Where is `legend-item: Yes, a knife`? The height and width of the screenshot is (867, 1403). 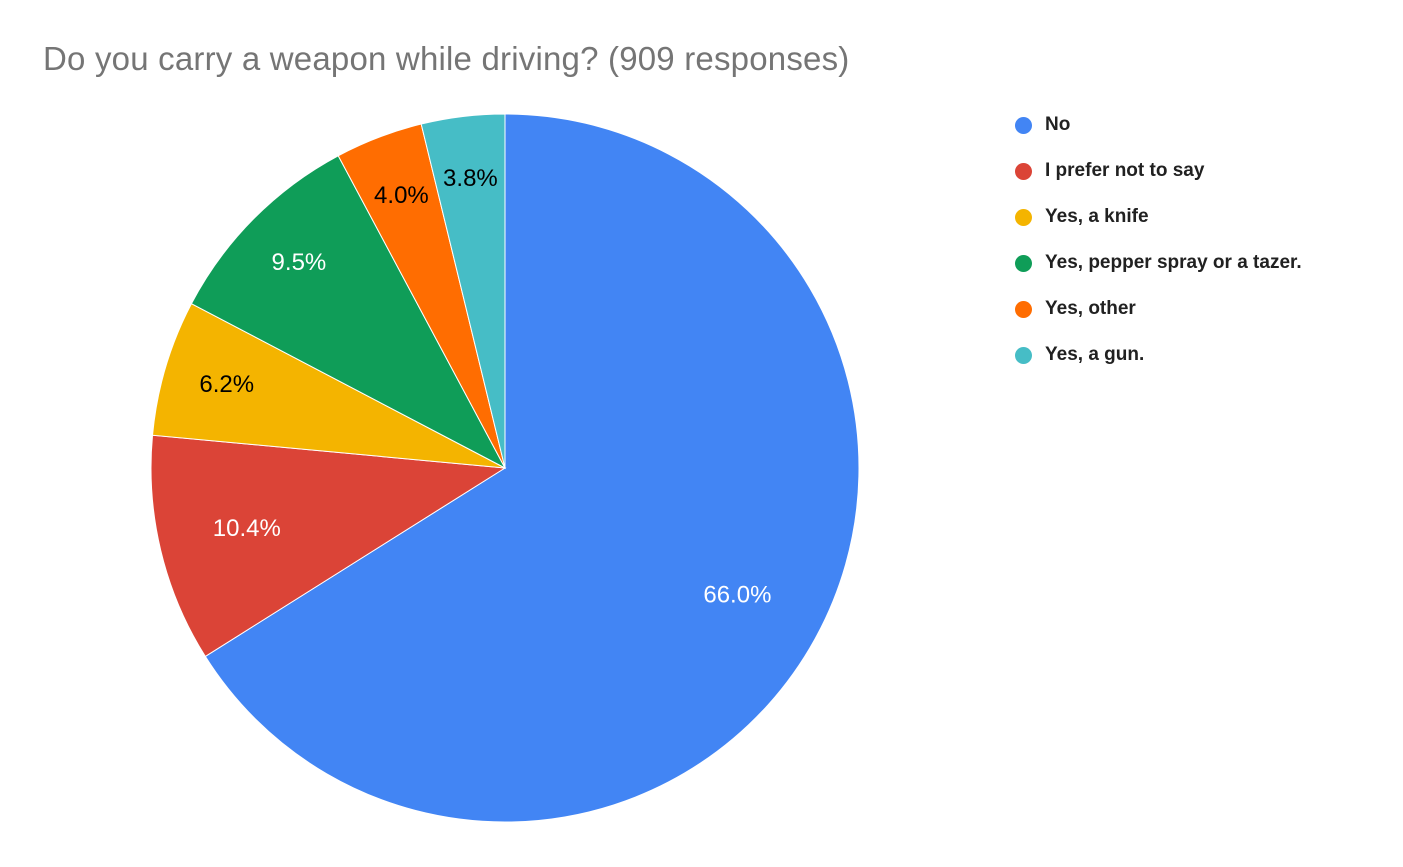 legend-item: Yes, a knife is located at coordinates (1158, 217).